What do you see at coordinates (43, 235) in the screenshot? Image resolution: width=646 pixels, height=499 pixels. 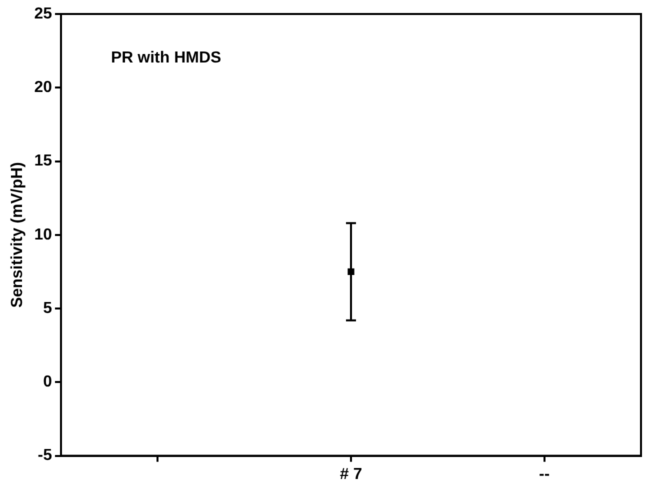 I see `y-tick-label: 10` at bounding box center [43, 235].